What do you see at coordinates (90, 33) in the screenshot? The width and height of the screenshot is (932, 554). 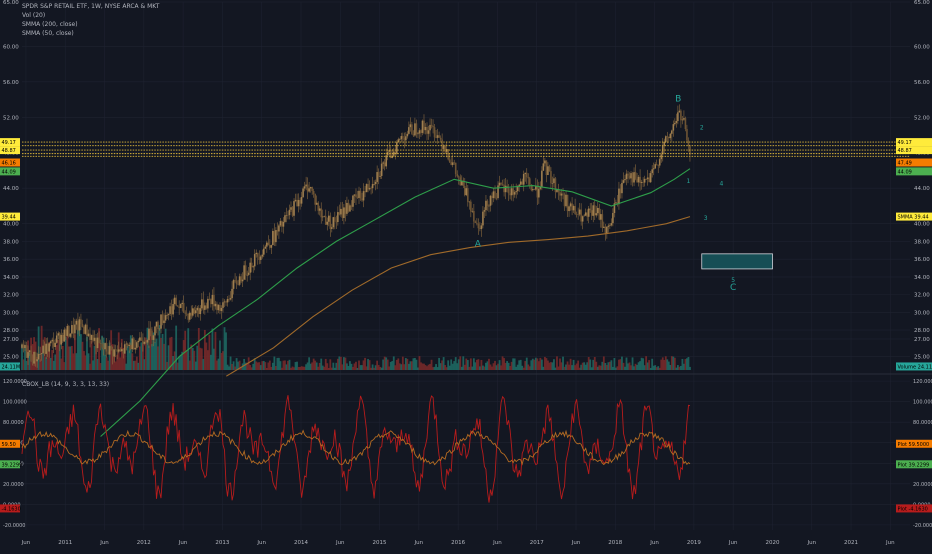 I see `legend-smma50: SMMA (50, close)` at bounding box center [90, 33].